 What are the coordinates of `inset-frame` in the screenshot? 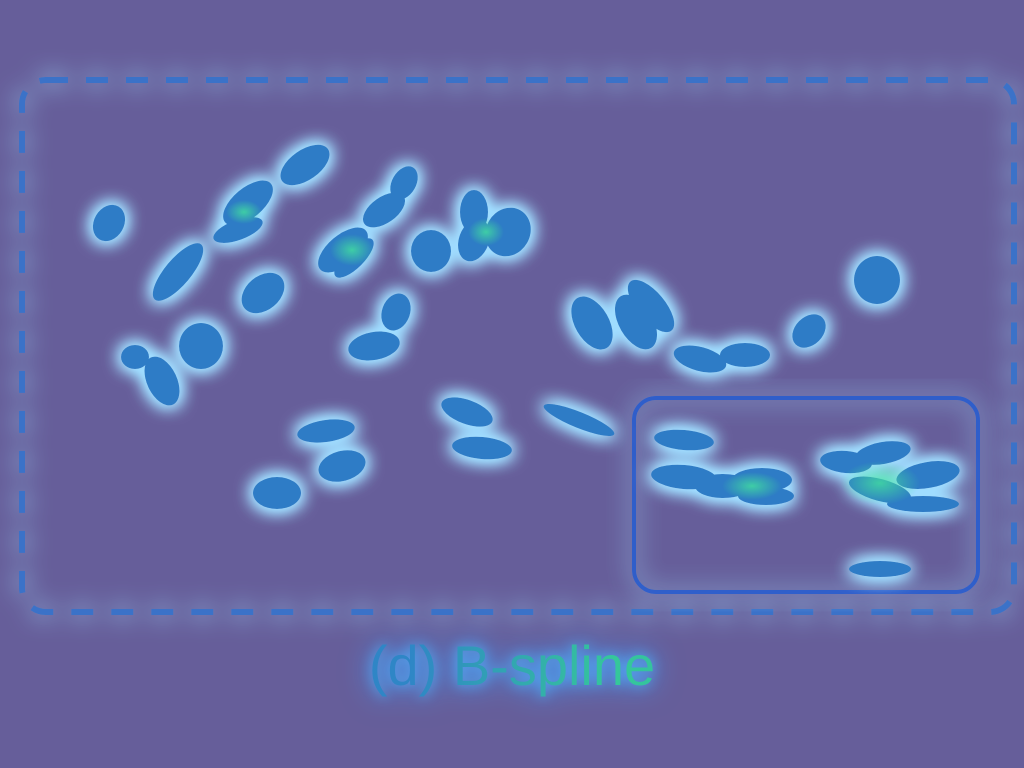 It's located at (806, 495).